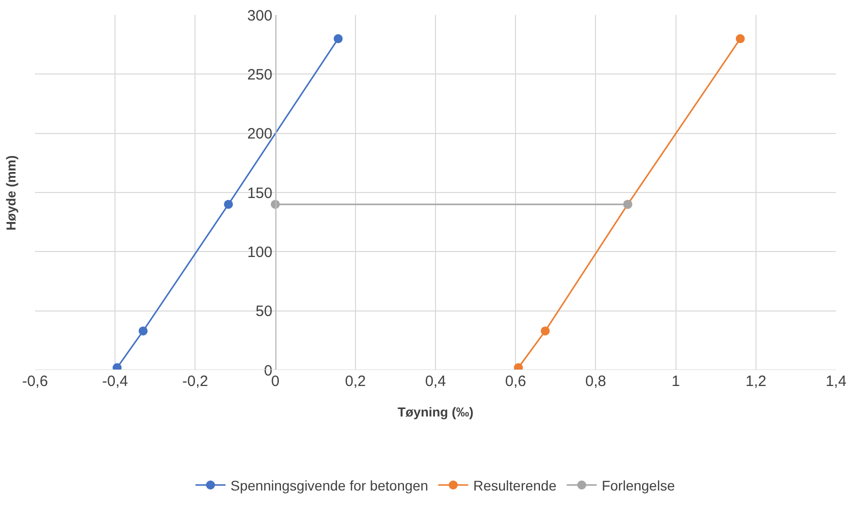 This screenshot has width=852, height=513. I want to click on y-tick-label: 100, so click(259, 252).